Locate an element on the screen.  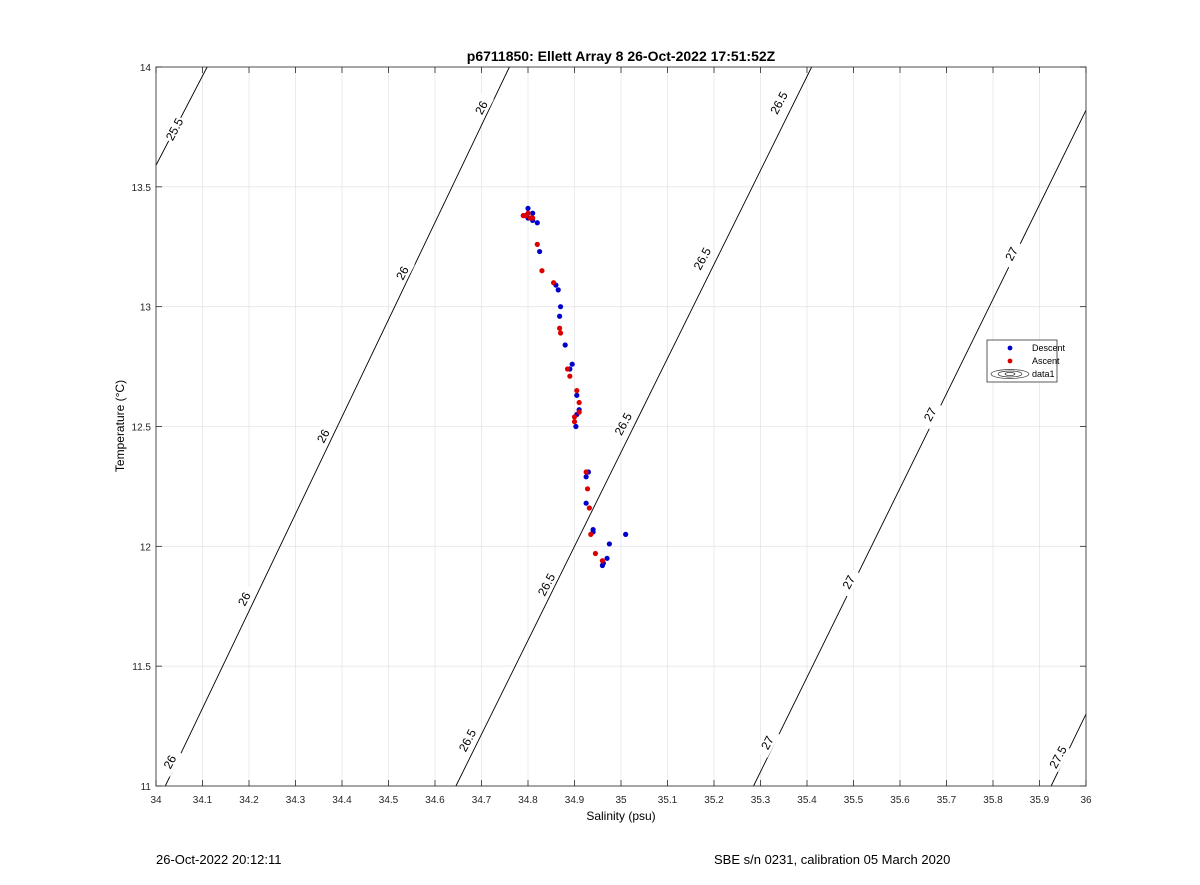
y-tick-label: 13 is located at coordinates (146, 308).